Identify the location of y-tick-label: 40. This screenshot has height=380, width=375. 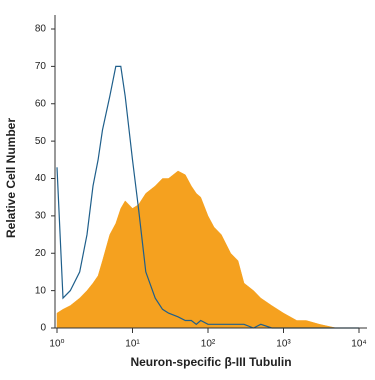
(41, 178).